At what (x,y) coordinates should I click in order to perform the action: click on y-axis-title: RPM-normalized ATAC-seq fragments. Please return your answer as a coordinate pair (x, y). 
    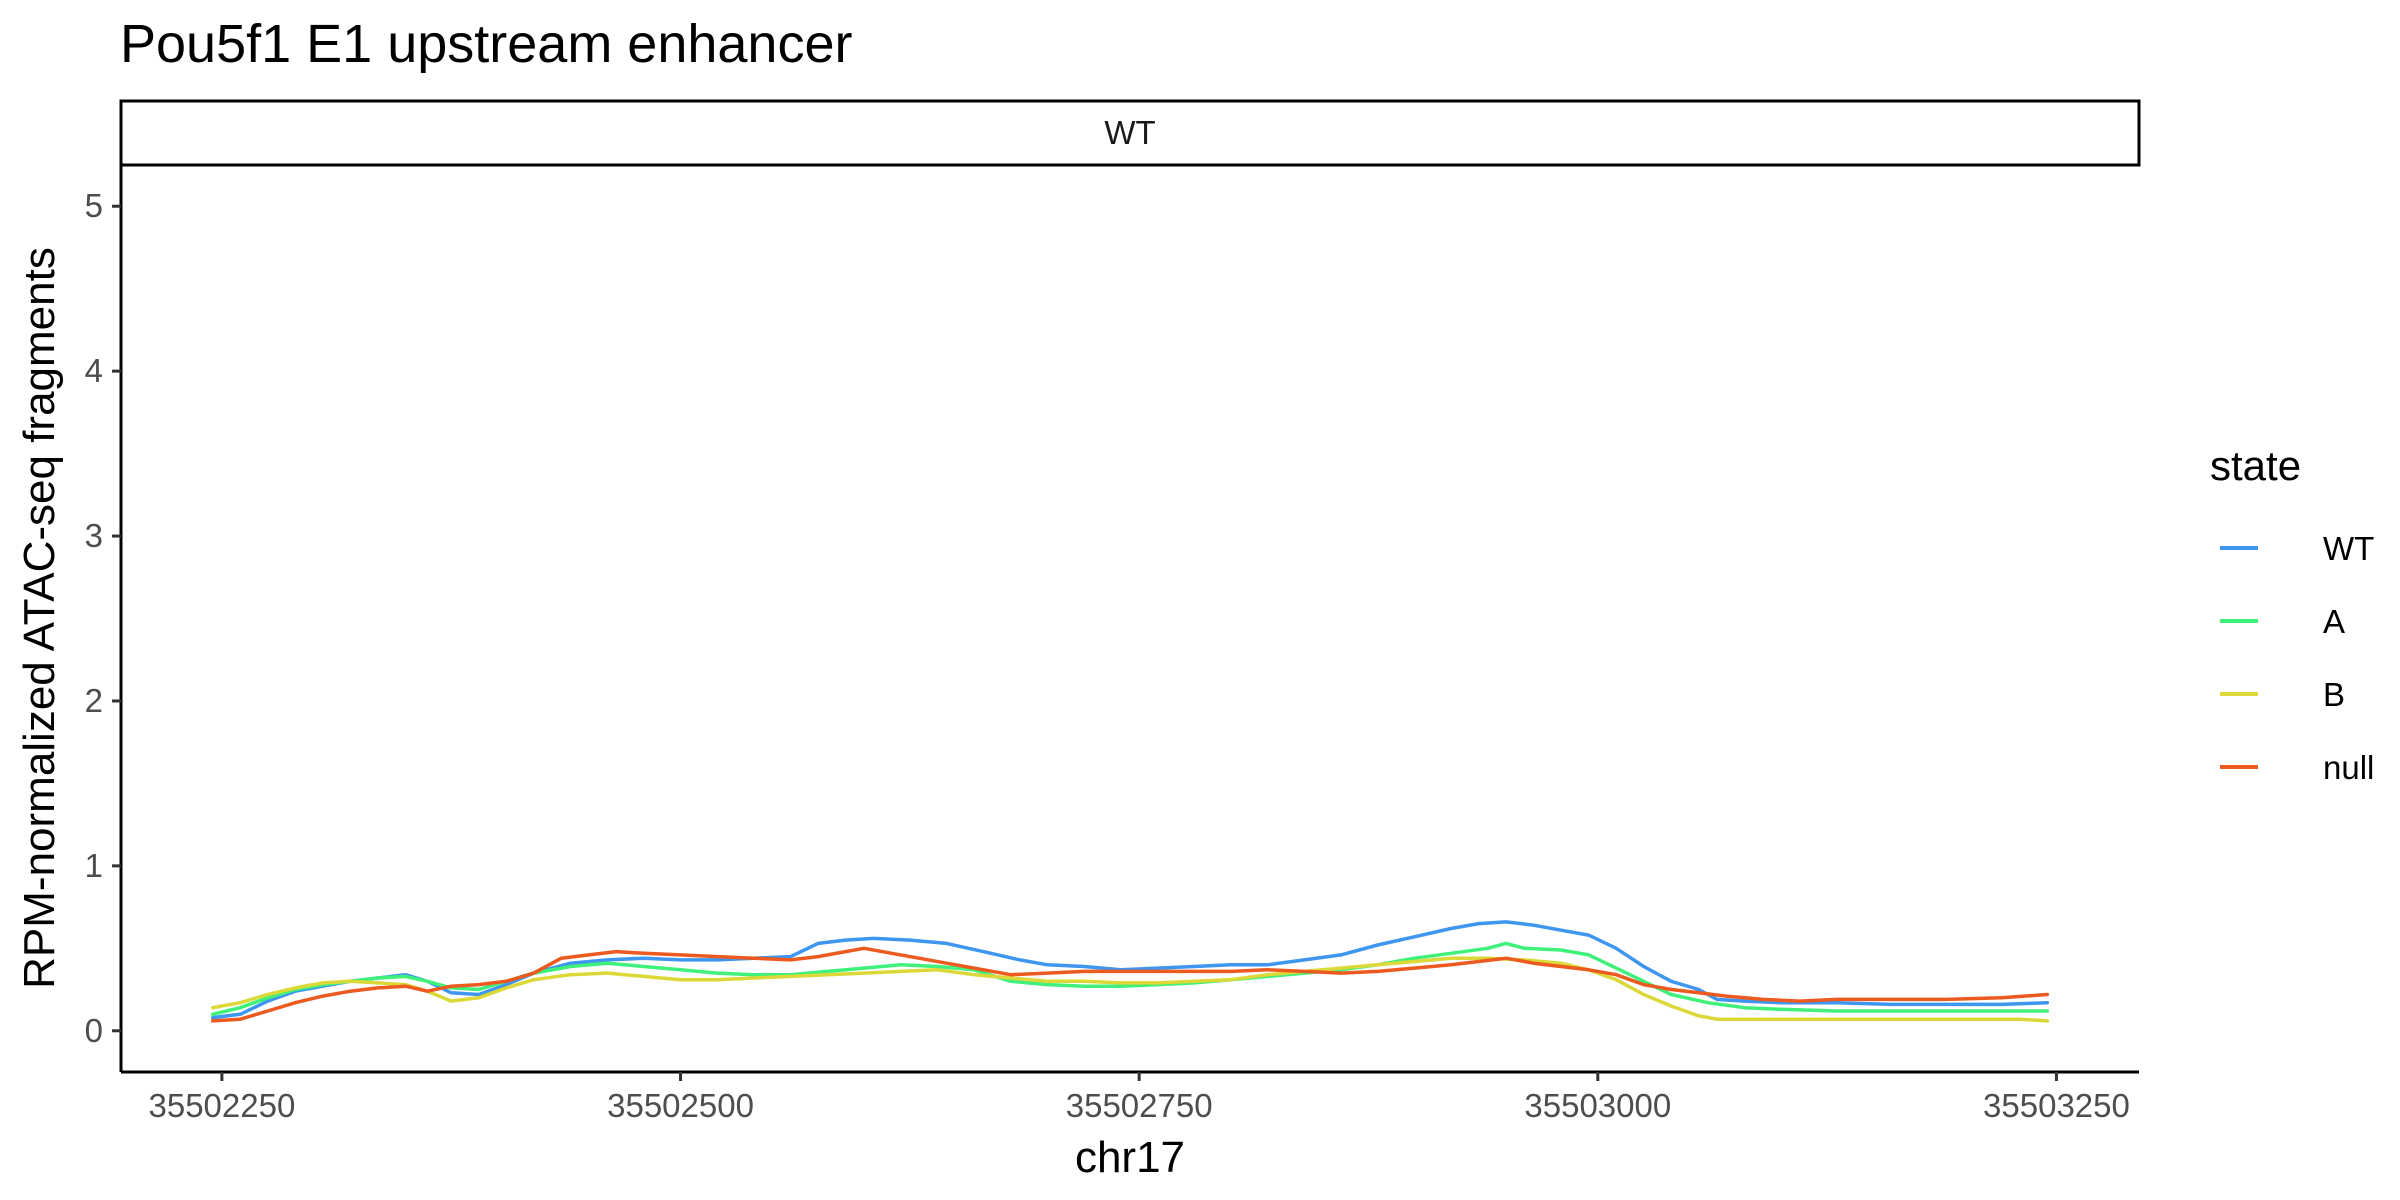
    Looking at the image, I should click on (39, 618).